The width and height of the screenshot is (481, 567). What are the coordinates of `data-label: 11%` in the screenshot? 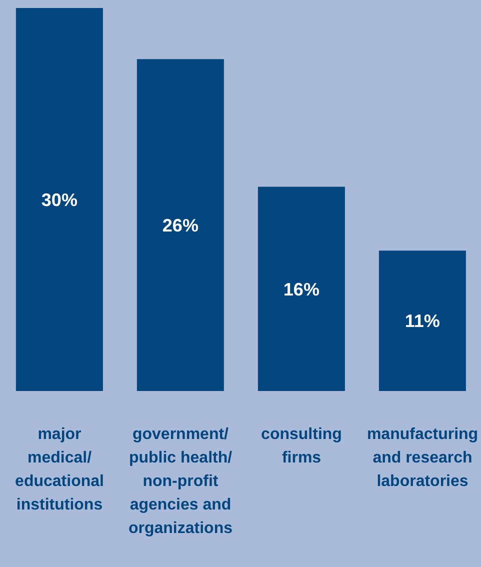 It's located at (422, 321).